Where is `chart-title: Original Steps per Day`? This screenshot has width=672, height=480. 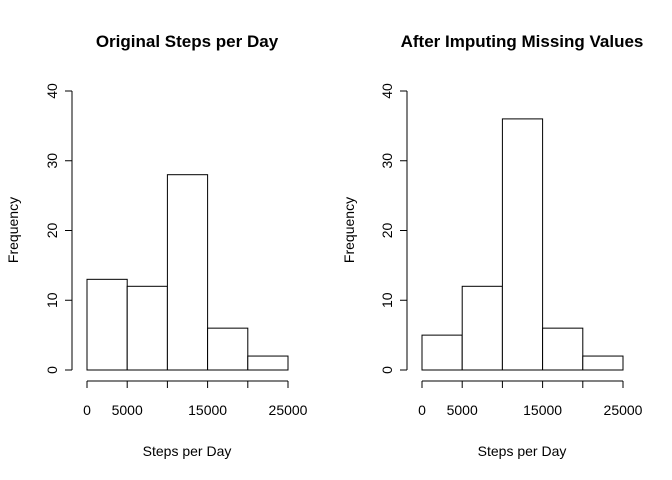
chart-title: Original Steps per Day is located at coordinates (187, 41).